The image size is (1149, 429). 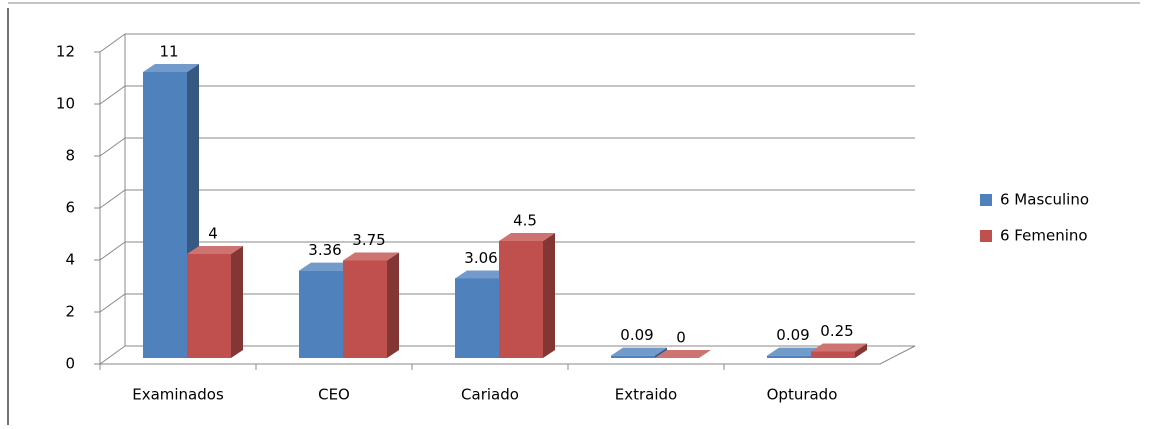 I want to click on value-label: 11, so click(x=168, y=52).